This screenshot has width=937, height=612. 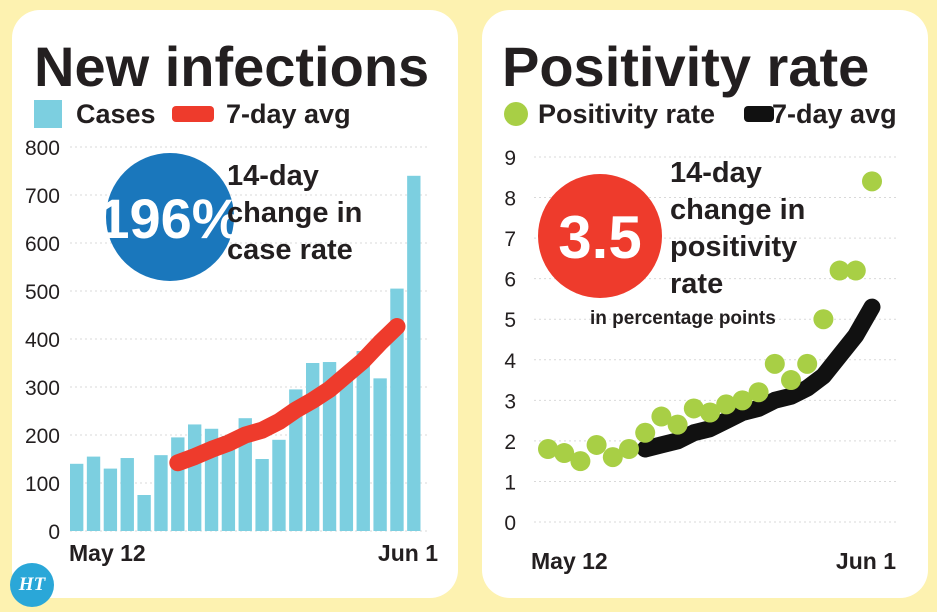 I want to click on y-tick-label: 700, so click(x=42, y=196).